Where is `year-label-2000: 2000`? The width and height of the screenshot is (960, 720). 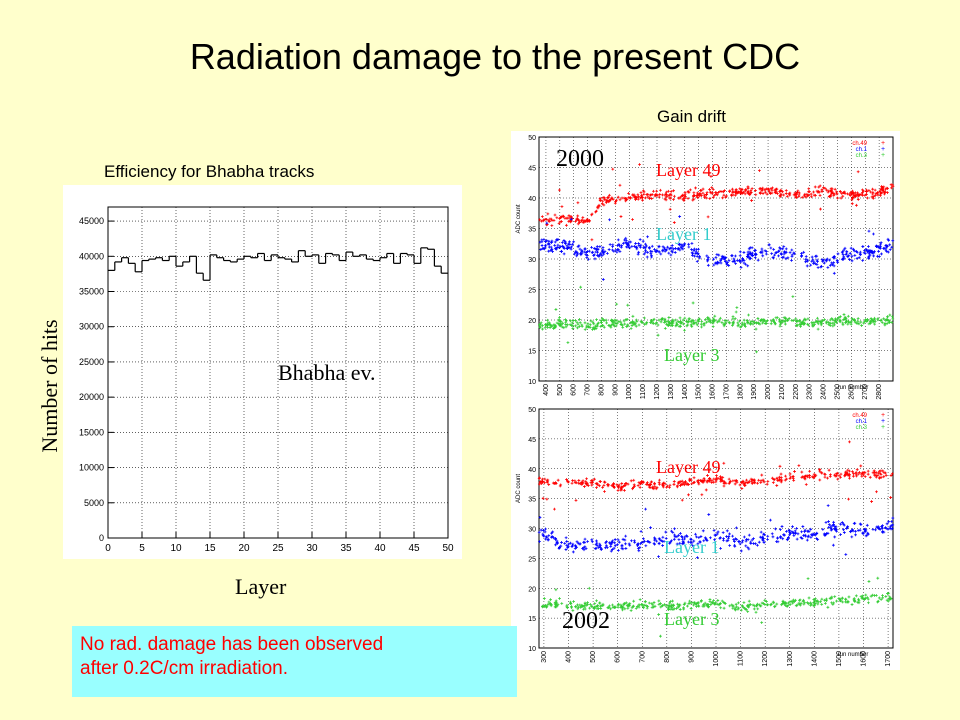 year-label-2000: 2000 is located at coordinates (580, 159).